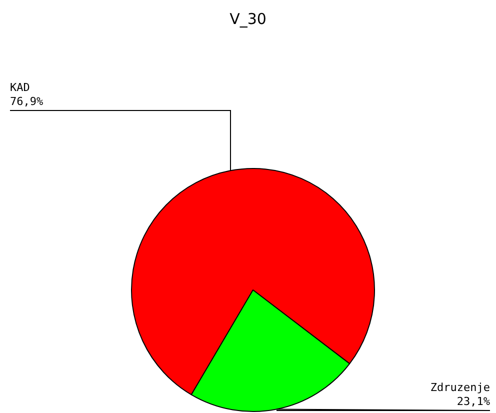 The image size is (496, 413). Describe the element at coordinates (460, 387) in the screenshot. I see `slice-label: Zdruzenje` at that location.